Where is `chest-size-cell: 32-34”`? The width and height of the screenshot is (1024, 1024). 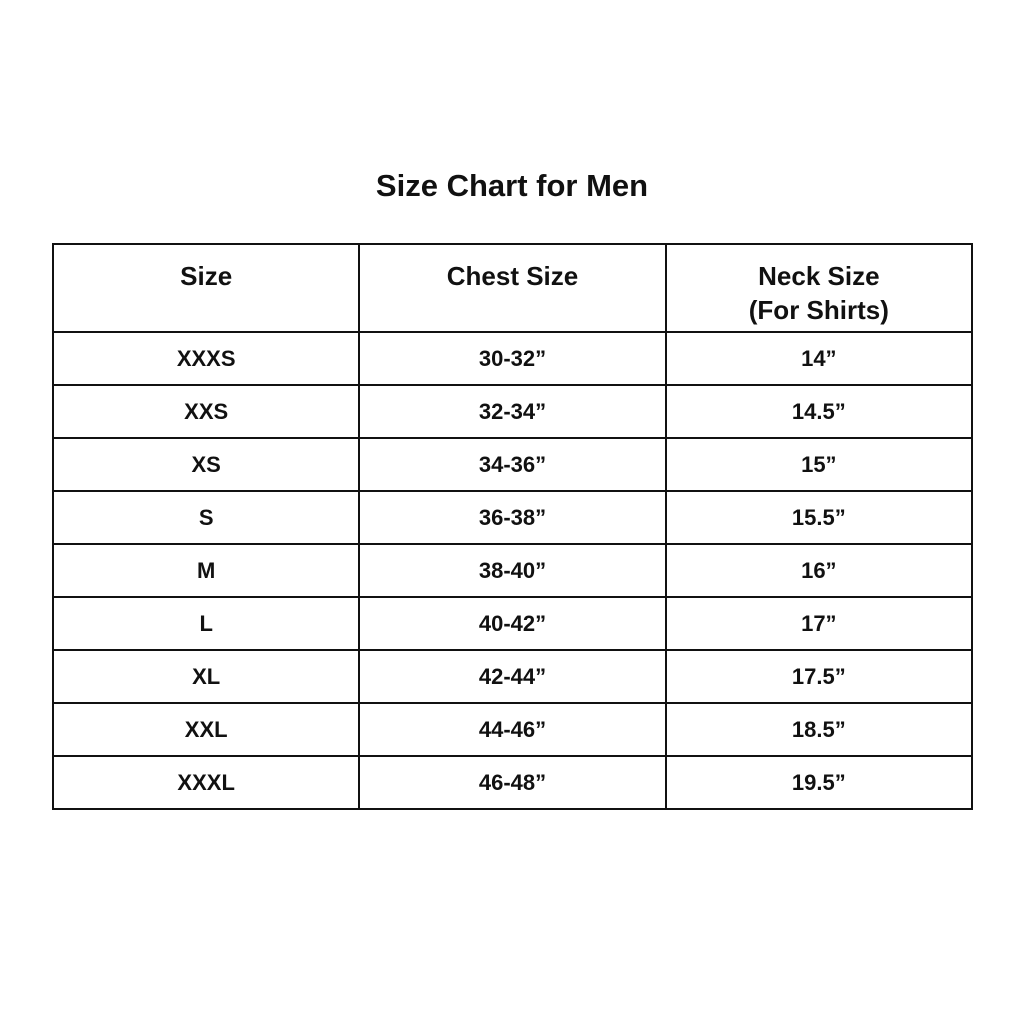
chest-size-cell: 32-34” is located at coordinates (512, 411).